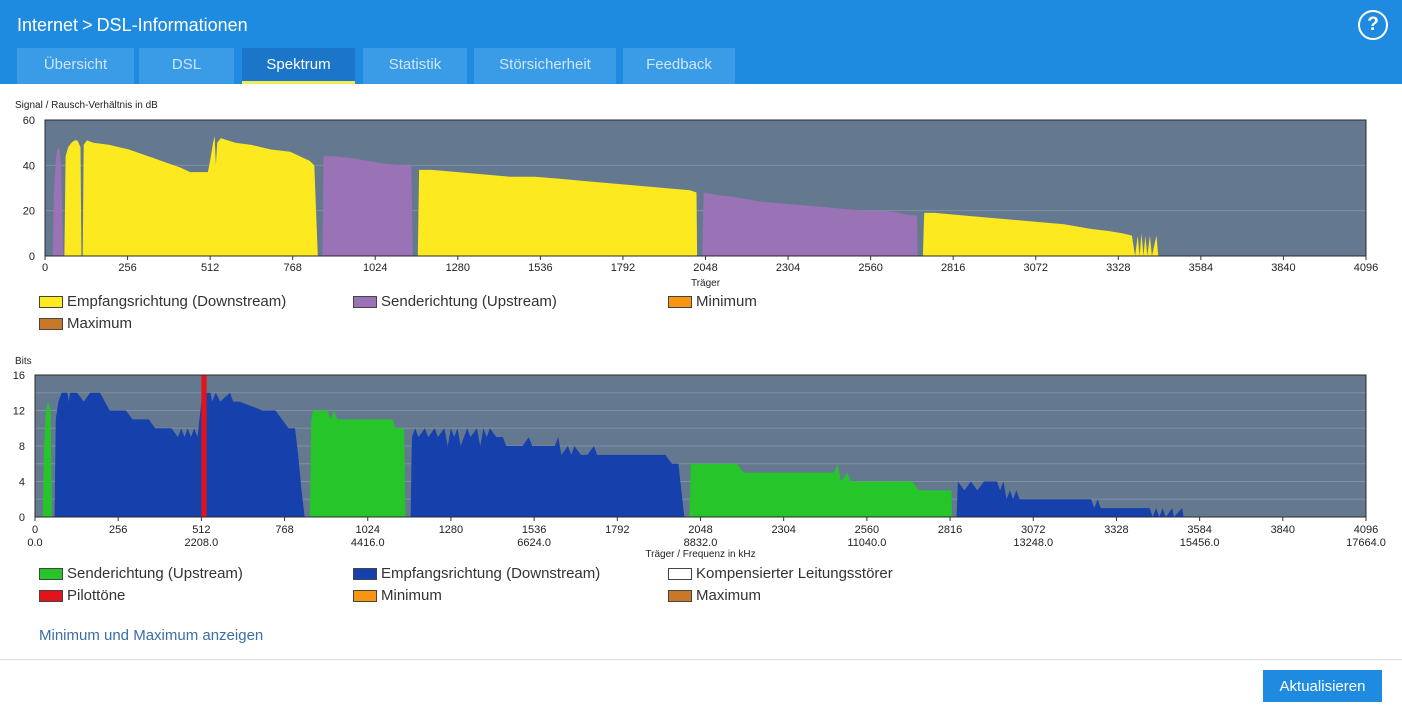 The image size is (1402, 711). I want to click on freq-tick-label: 15456.0, so click(1200, 543).